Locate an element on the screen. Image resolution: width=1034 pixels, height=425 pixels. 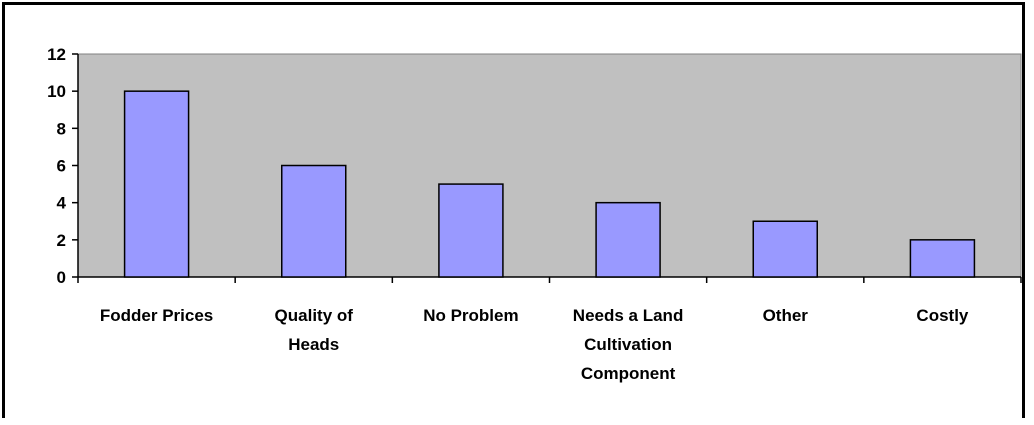
y-tick-label: 4 is located at coordinates (62, 203).